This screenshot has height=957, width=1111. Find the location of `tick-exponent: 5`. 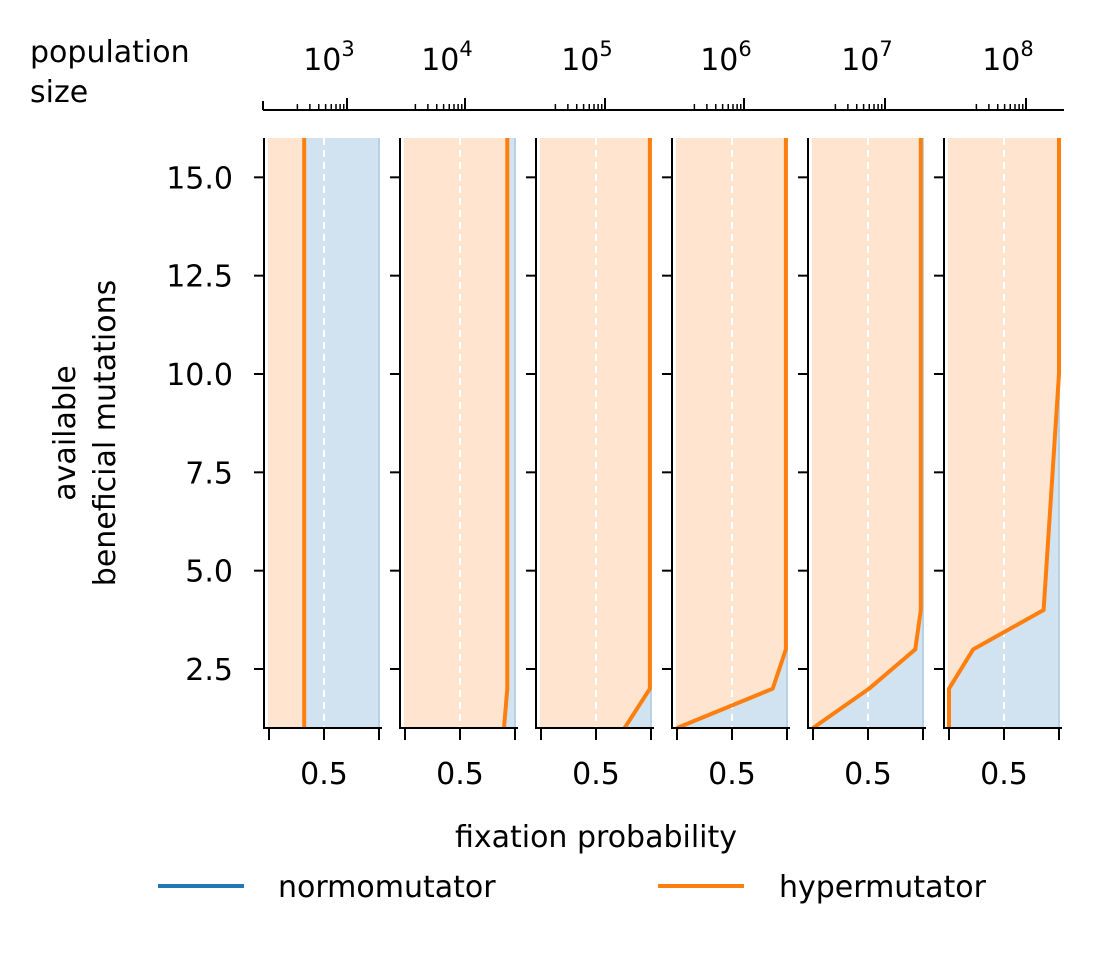

tick-exponent: 5 is located at coordinates (605, 49).